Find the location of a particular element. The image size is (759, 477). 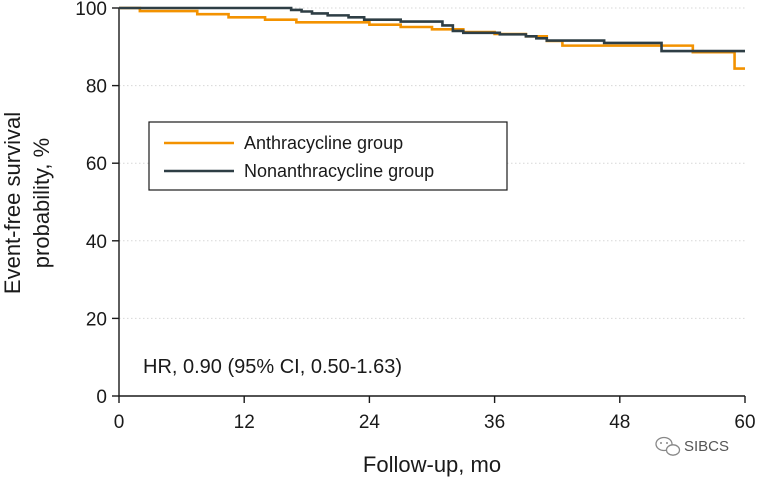

x-axis-ticks: 0 12 24 36 48 60 is located at coordinates (435, 414).